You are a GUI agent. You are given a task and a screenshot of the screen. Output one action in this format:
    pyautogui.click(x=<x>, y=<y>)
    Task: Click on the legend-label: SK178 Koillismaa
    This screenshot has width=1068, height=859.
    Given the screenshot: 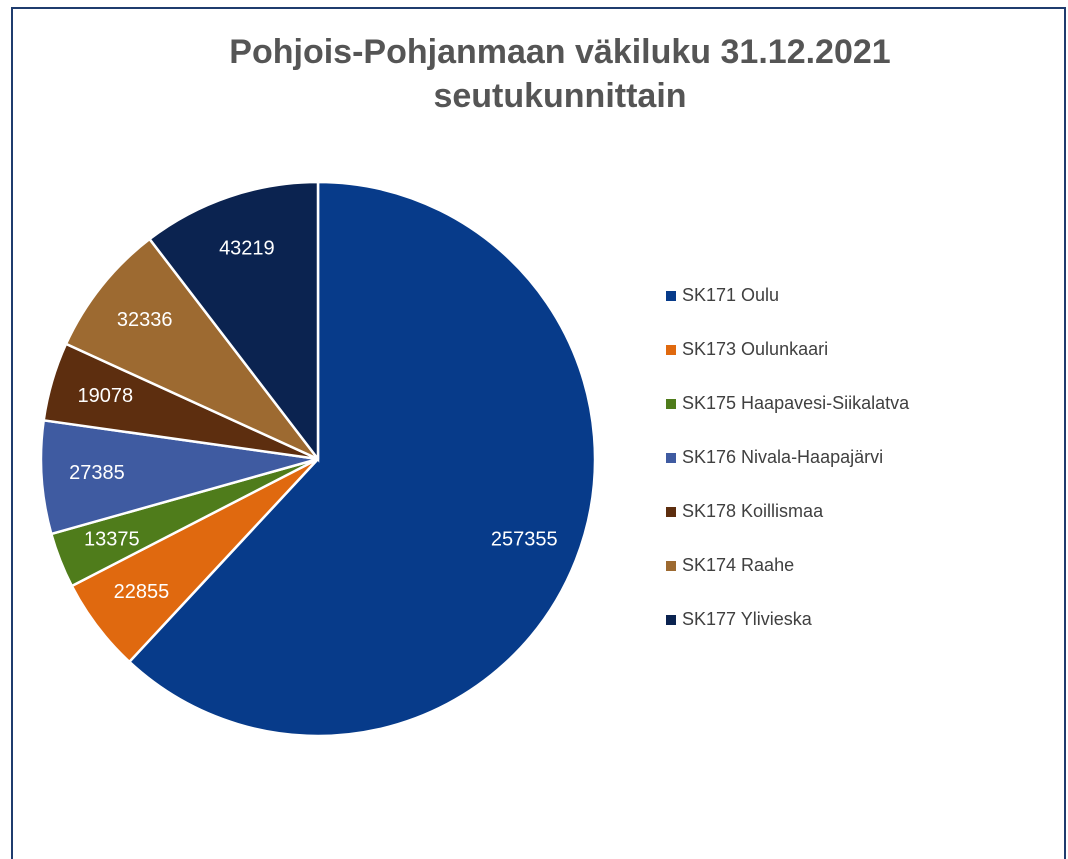 What is the action you would take?
    pyautogui.click(x=753, y=511)
    